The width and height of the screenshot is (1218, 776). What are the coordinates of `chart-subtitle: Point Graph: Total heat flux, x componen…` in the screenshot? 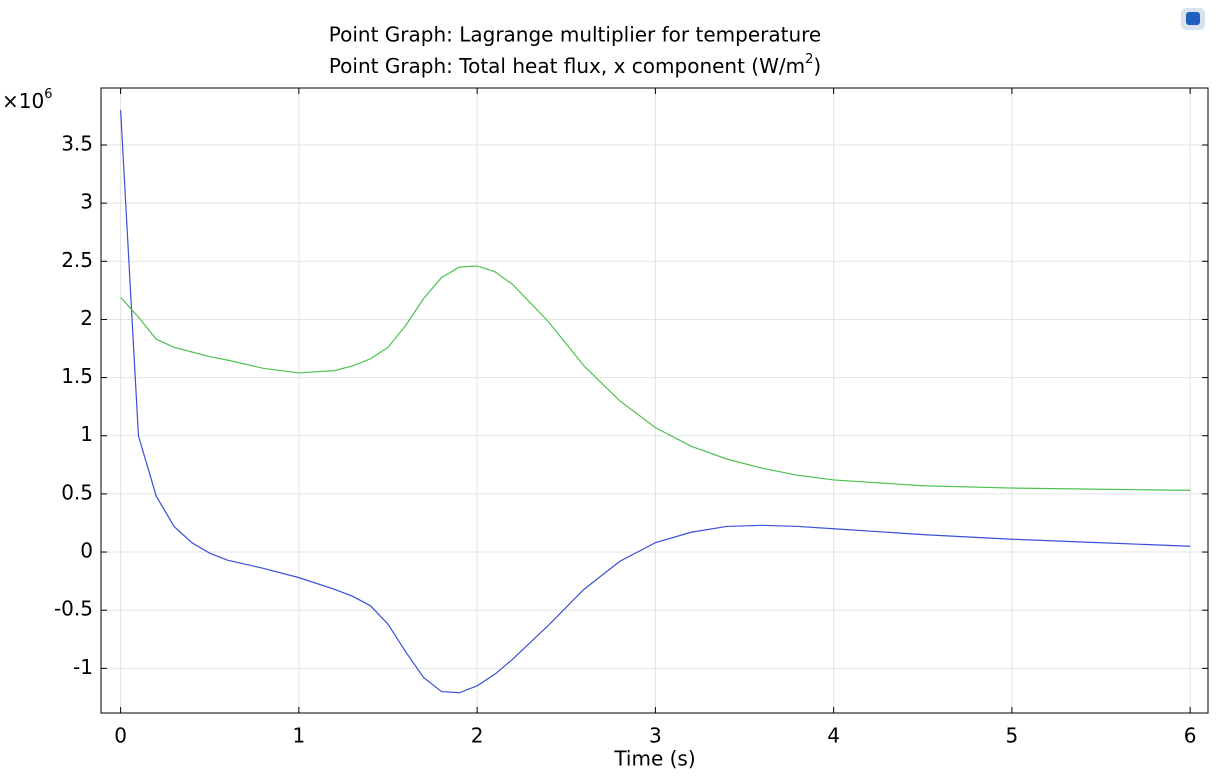 It's located at (575, 65).